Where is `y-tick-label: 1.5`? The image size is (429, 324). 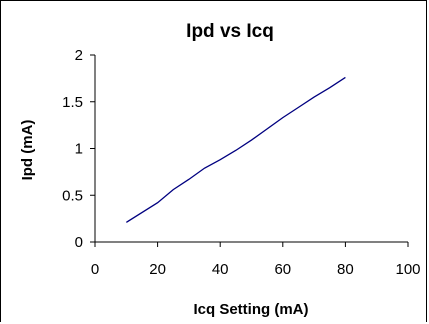 y-tick-label: 1.5 is located at coordinates (72, 102).